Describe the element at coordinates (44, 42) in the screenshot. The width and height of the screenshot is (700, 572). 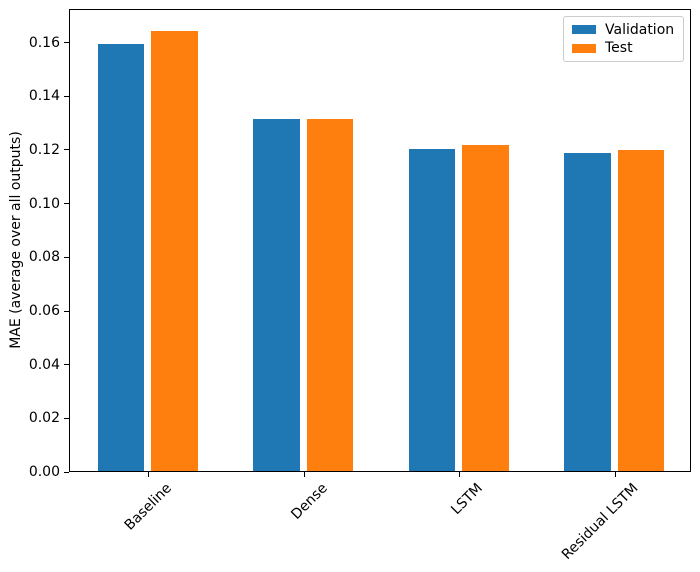
I see `y-tick-label: 0.16` at that location.